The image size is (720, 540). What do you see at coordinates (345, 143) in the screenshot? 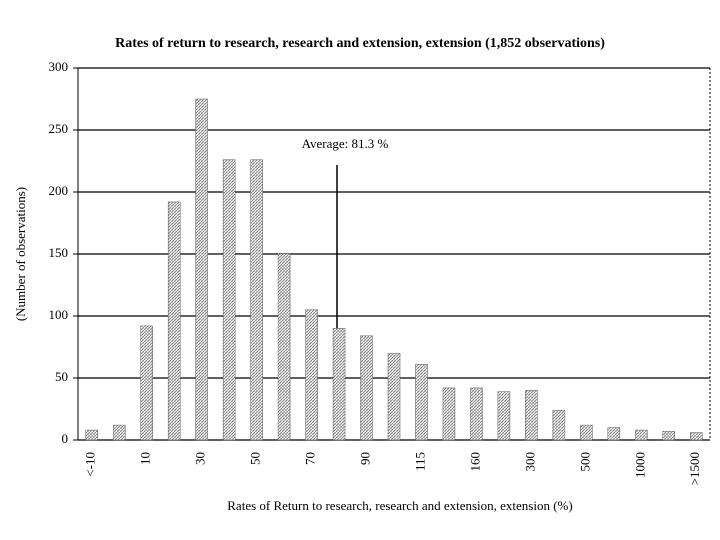
I see `annotation: Average: 81.3 %` at bounding box center [345, 143].